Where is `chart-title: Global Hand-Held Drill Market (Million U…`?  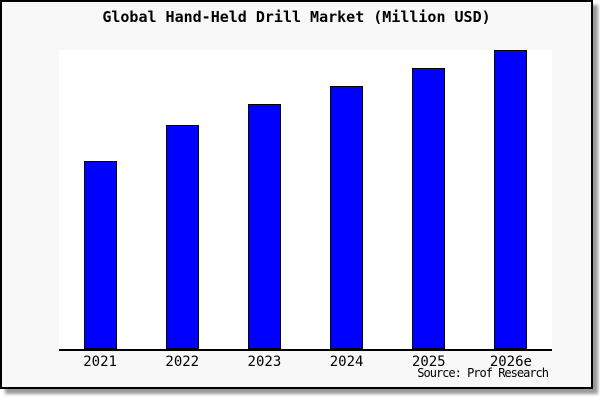 chart-title: Global Hand-Held Drill Market (Million U… is located at coordinates (296, 17).